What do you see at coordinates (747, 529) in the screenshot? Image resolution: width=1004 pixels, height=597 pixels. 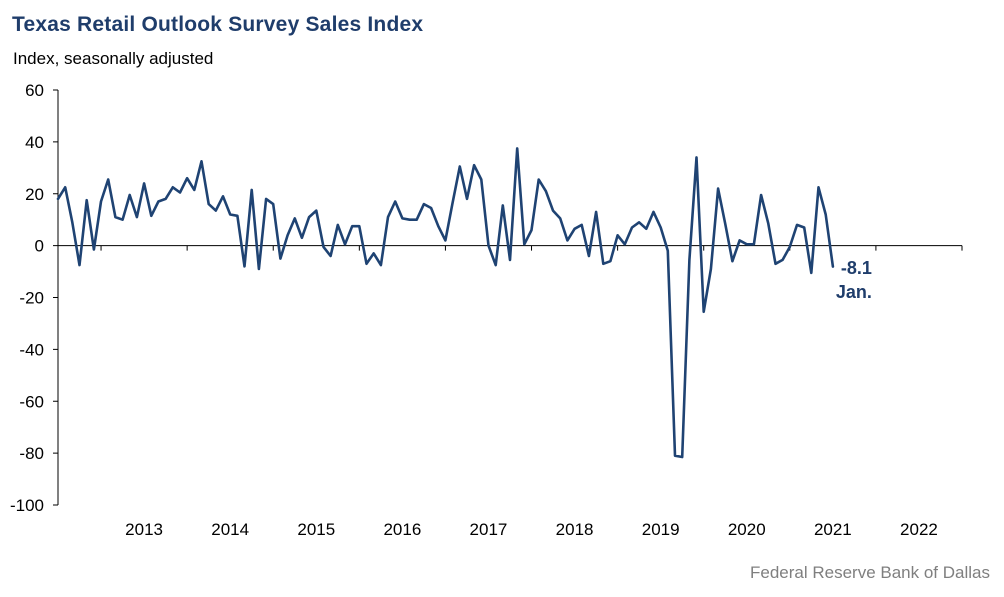 I see `x-tick-label: 2020` at bounding box center [747, 529].